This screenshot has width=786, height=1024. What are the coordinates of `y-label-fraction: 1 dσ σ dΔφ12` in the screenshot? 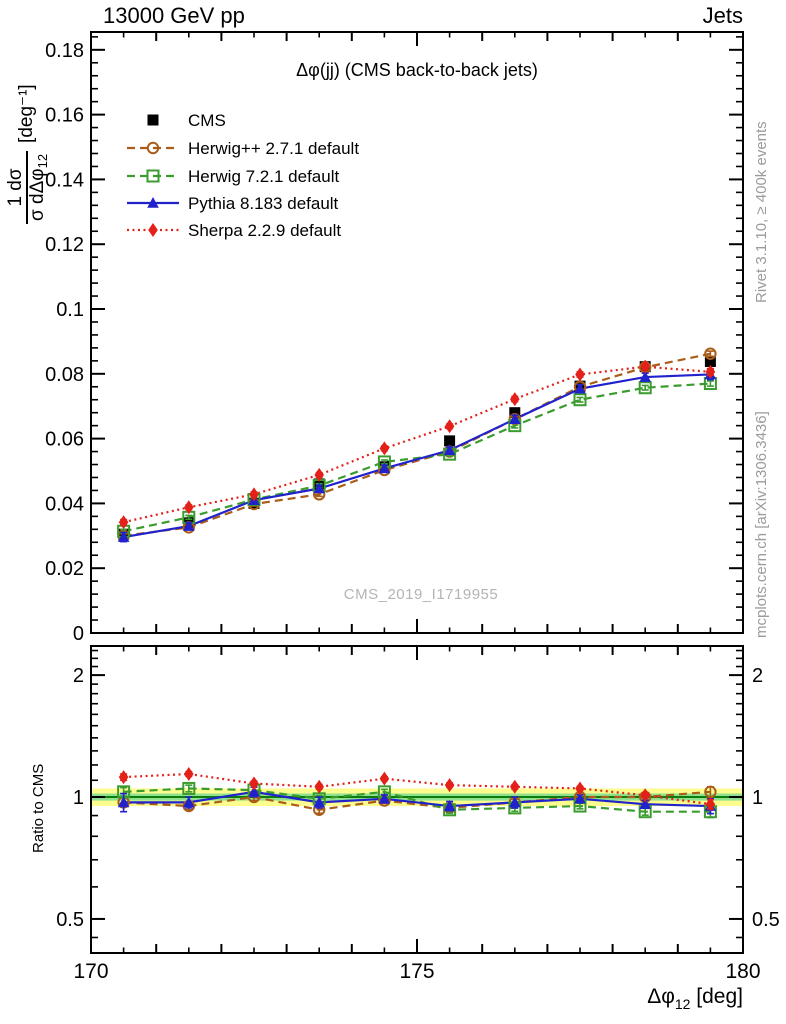 It's located at (27, 187).